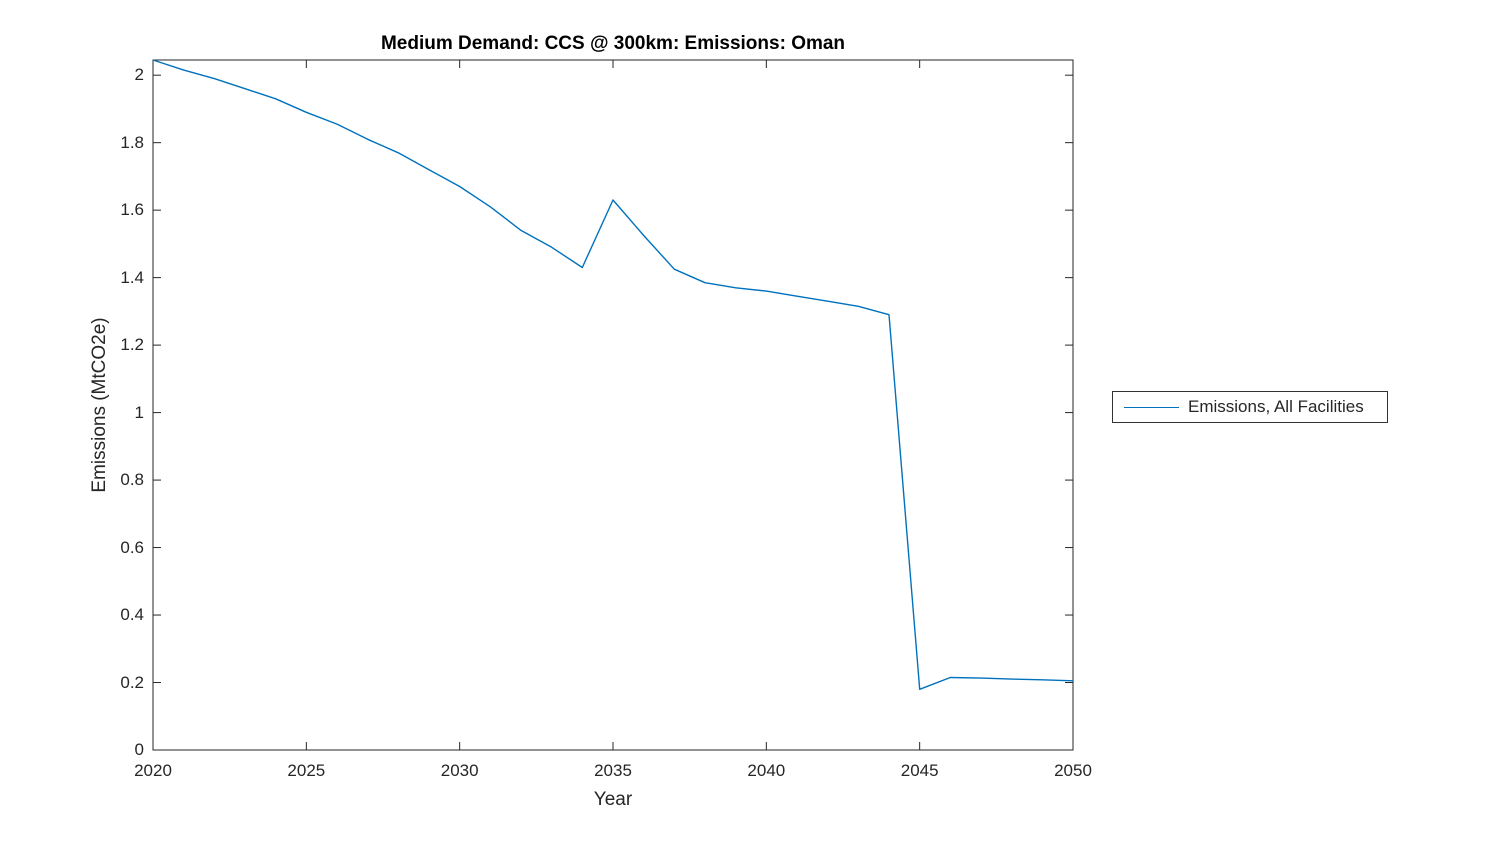 The width and height of the screenshot is (1500, 844). I want to click on x-tick-label: 2035, so click(613, 770).